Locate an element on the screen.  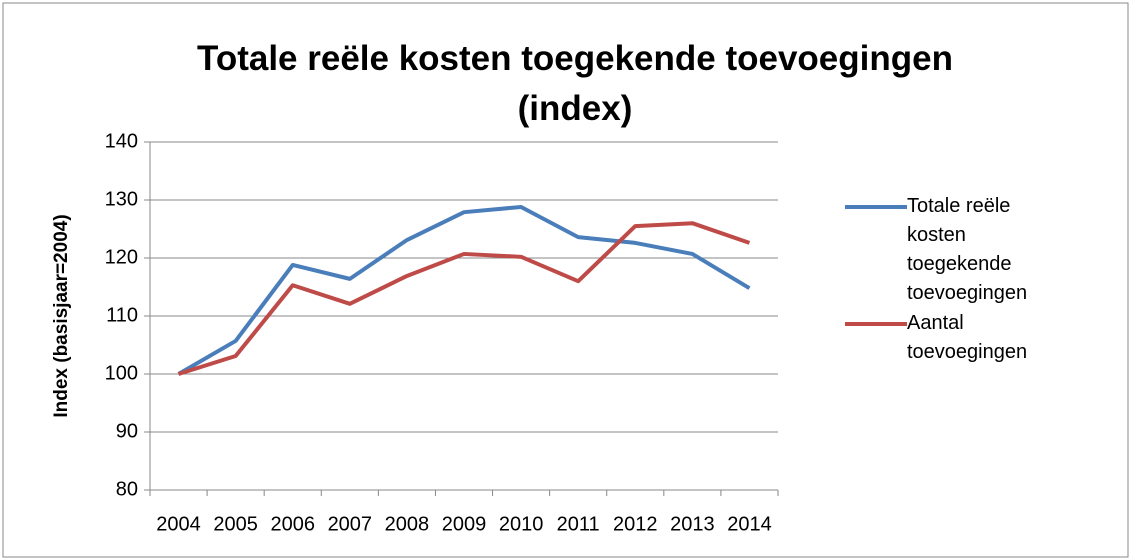
y-tick-label: 110 is located at coordinates (122, 315).